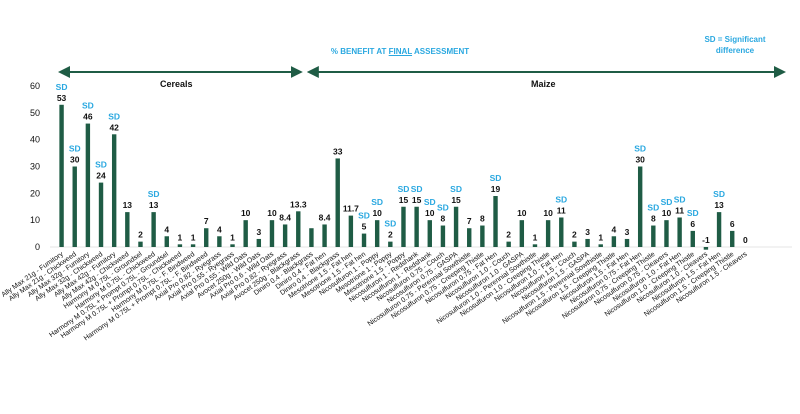  Describe the element at coordinates (35, 113) in the screenshot. I see `y-tick-label: 50` at that location.